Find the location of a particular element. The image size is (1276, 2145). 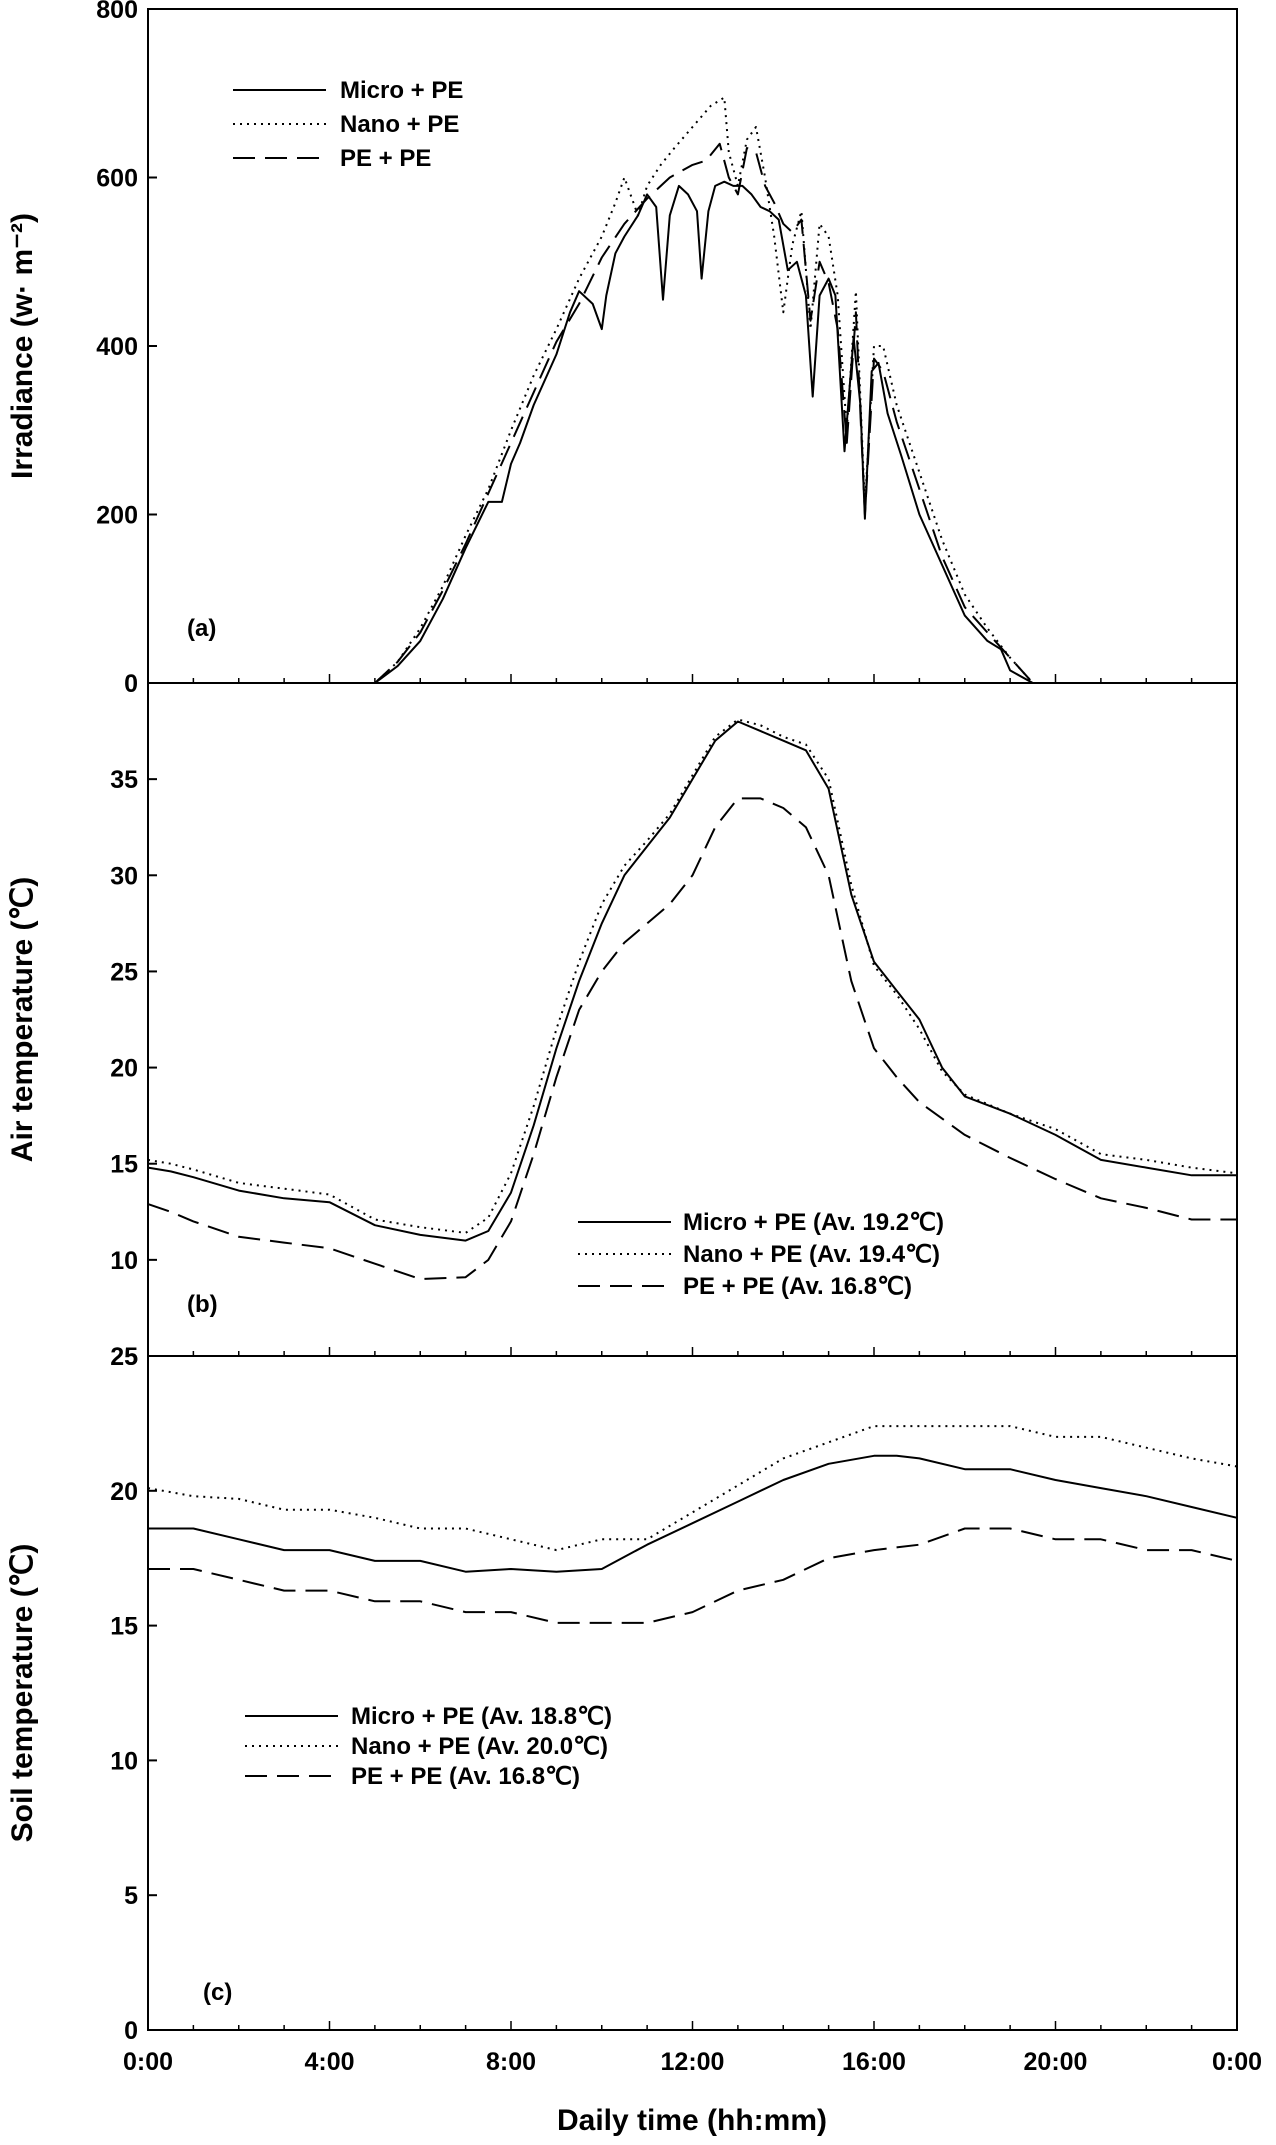

panel-label: (b) is located at coordinates (202, 1304).